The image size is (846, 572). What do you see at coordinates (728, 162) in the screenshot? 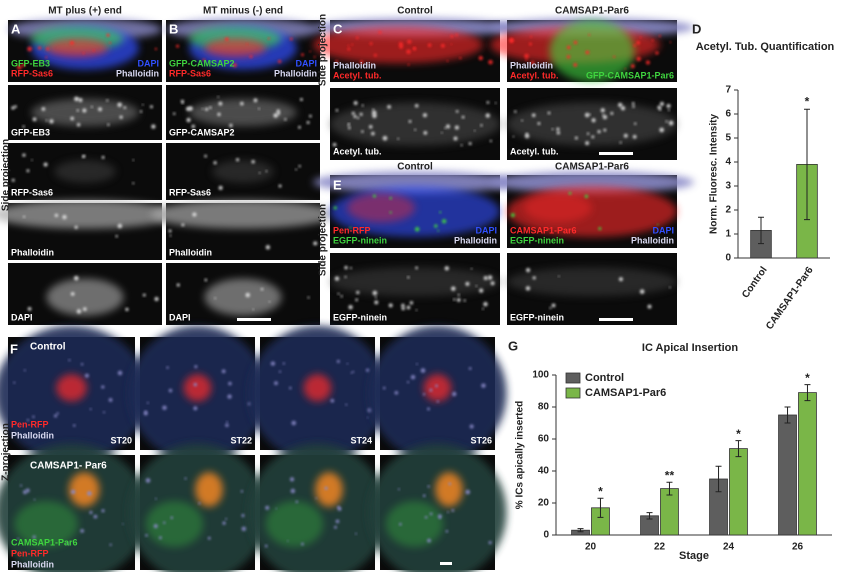
I see `y-tick-label: 4` at bounding box center [728, 162].